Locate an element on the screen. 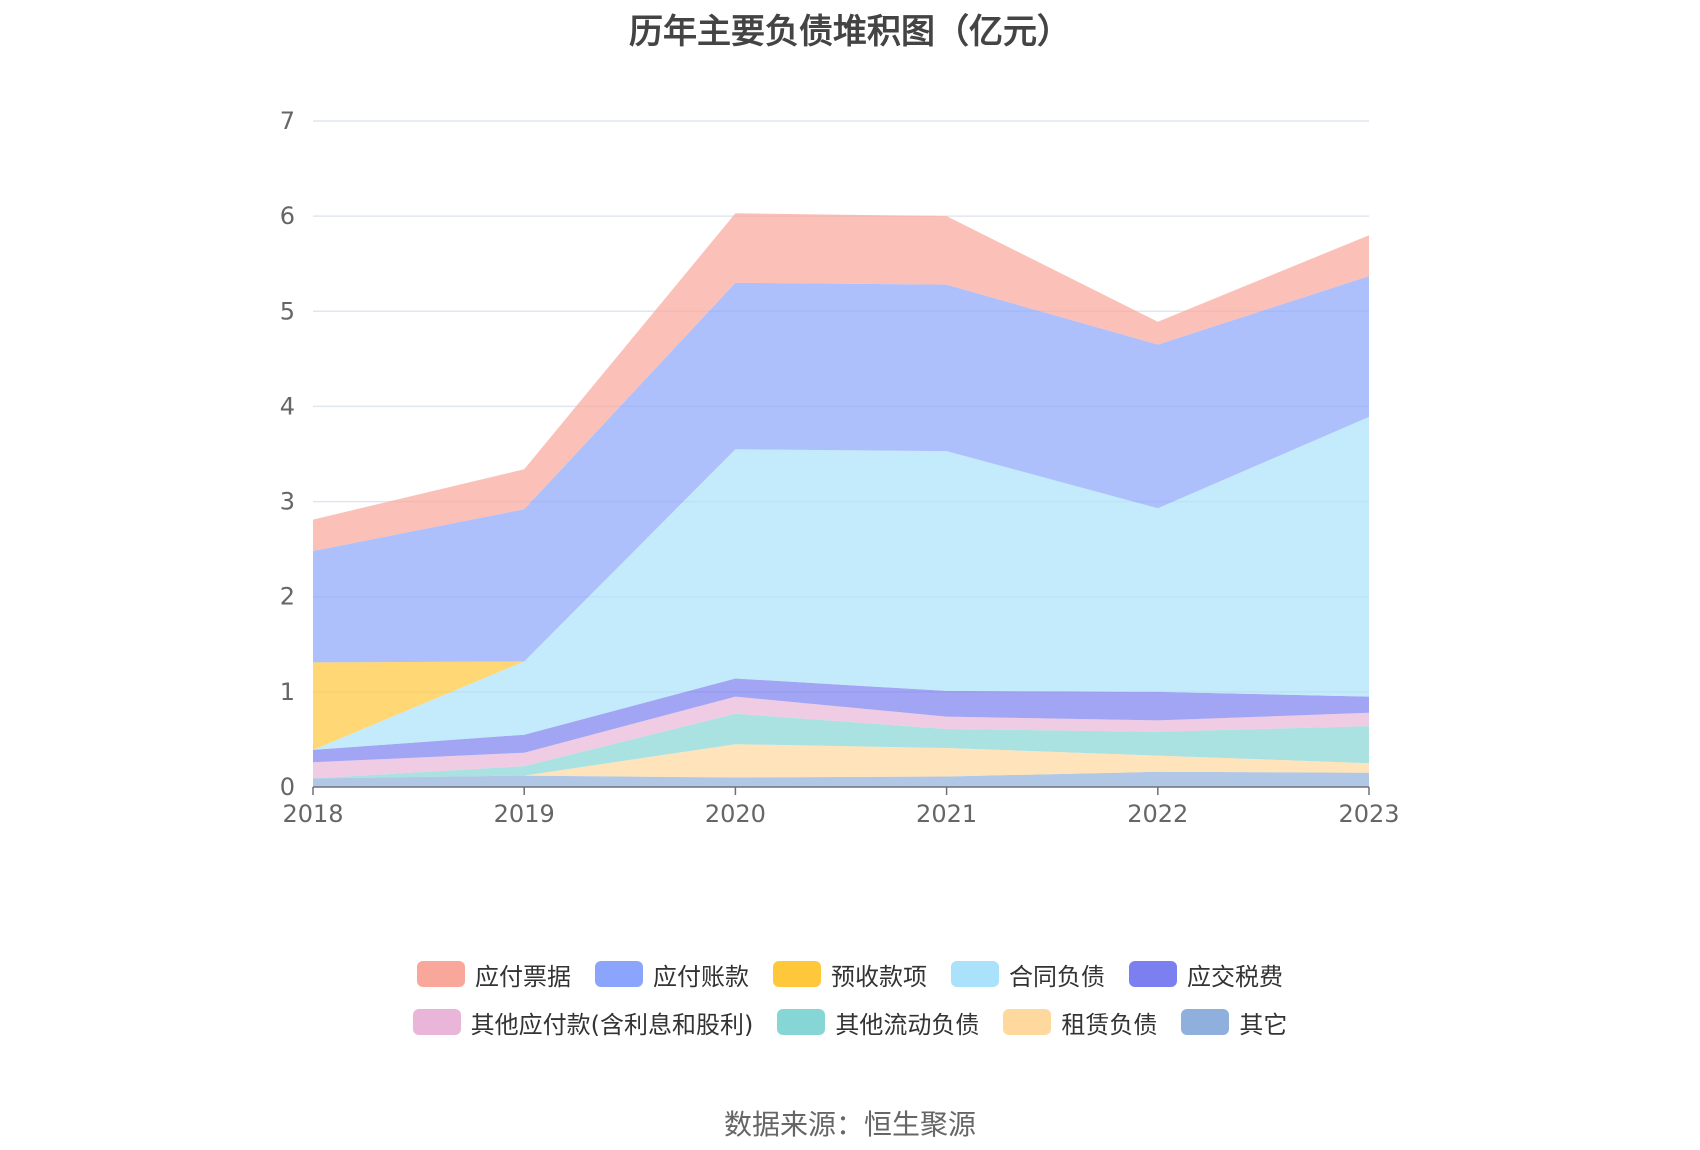  legend-label: 其它 is located at coordinates (1263, 1024).